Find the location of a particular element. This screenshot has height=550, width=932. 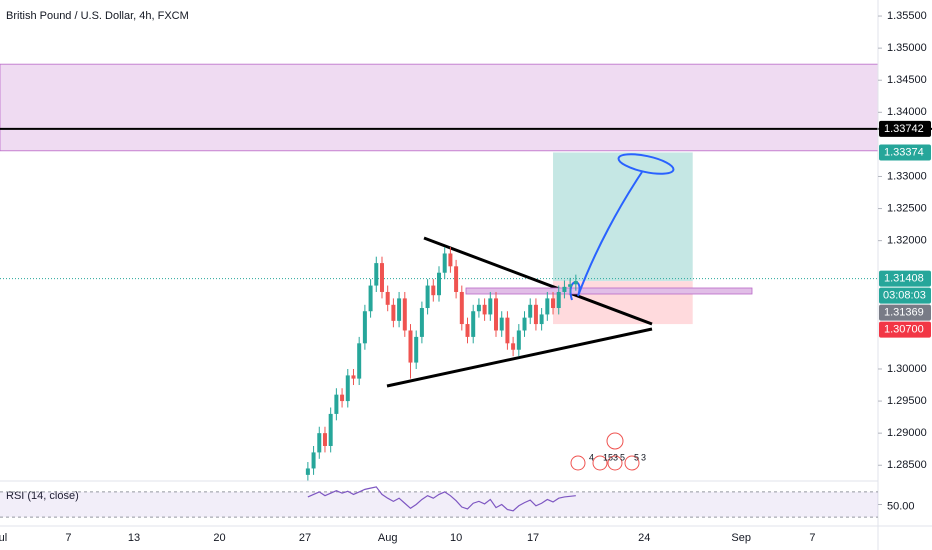

countdown: 03:08:03 is located at coordinates (904, 296).